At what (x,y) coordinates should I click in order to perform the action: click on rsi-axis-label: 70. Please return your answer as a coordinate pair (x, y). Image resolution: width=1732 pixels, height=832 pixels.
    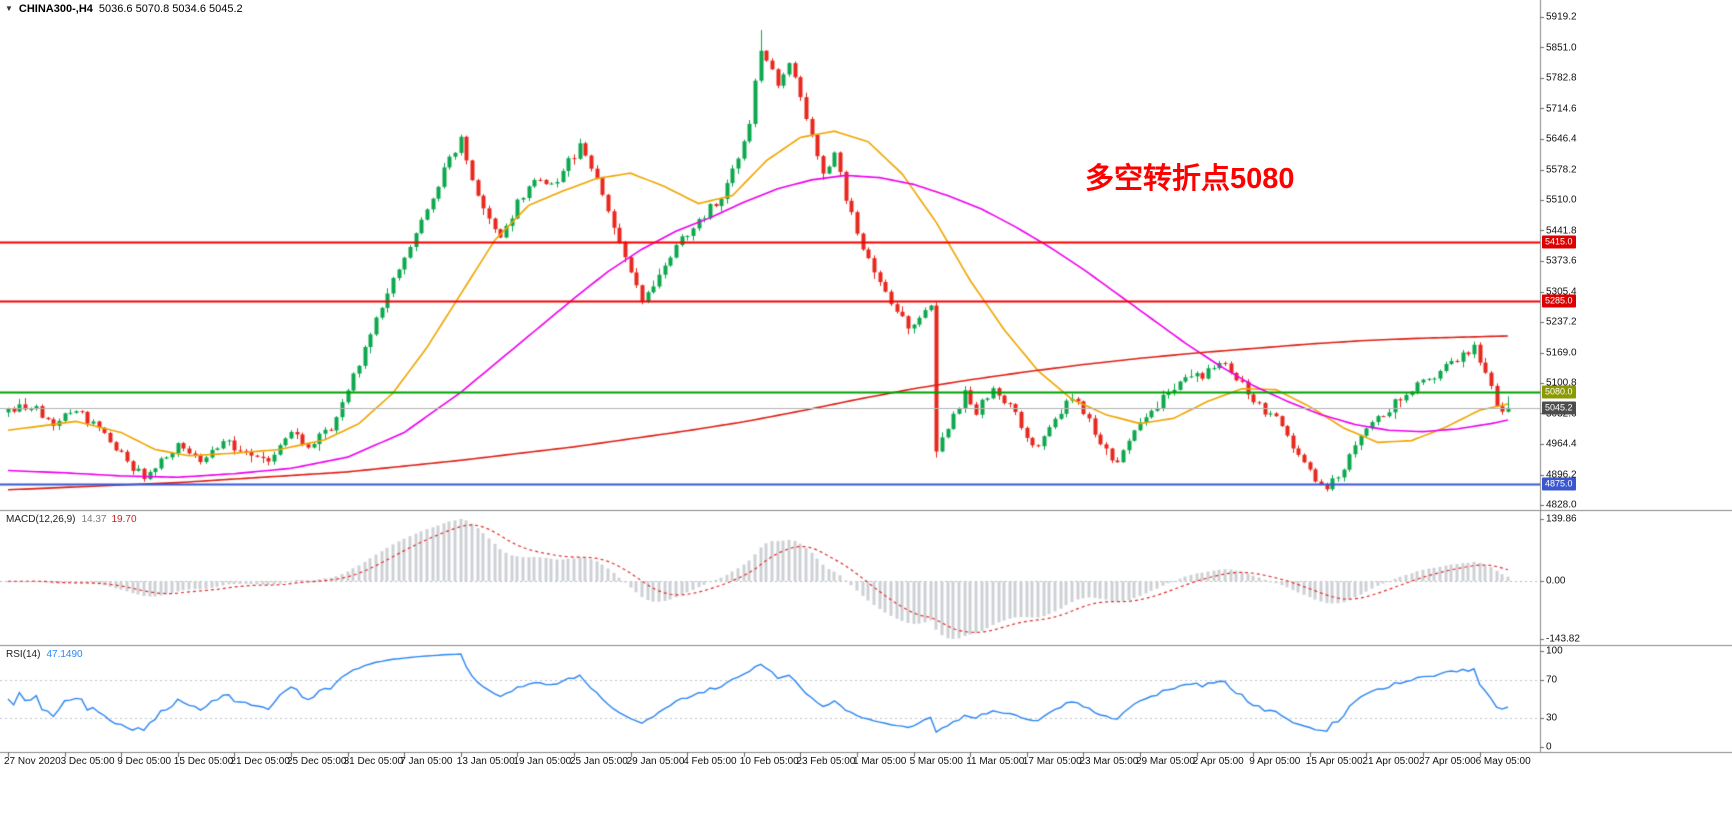
    Looking at the image, I should click on (1552, 680).